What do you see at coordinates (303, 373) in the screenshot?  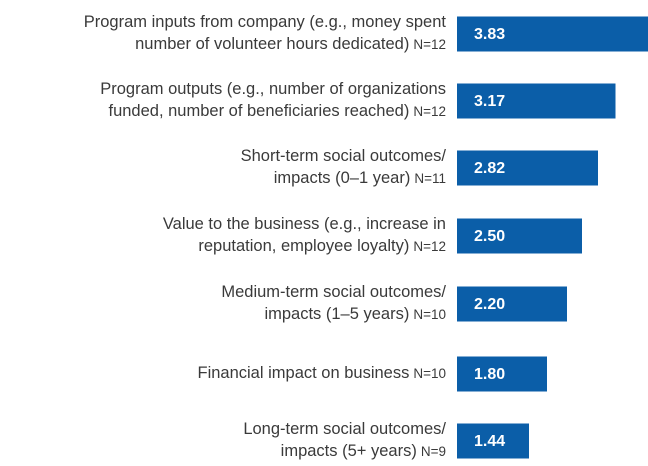 I see `category-line: Financial impact on business` at bounding box center [303, 373].